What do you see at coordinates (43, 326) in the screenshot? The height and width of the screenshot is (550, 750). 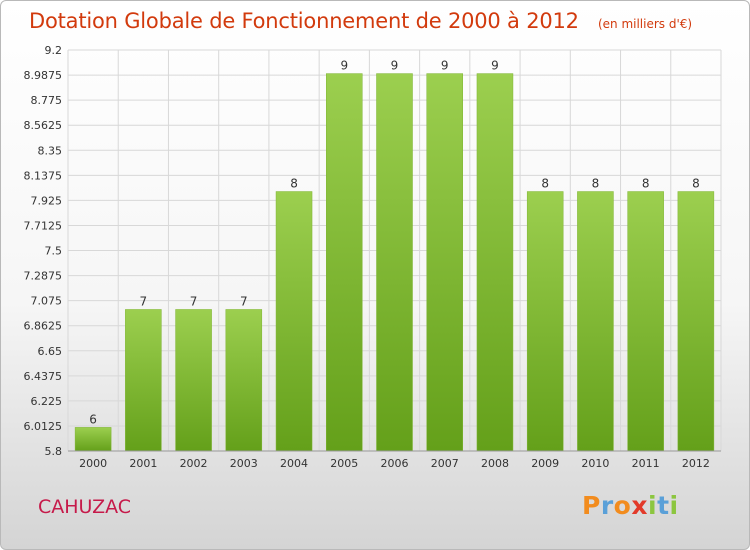 I see `y-tick-label: 6.8625` at bounding box center [43, 326].